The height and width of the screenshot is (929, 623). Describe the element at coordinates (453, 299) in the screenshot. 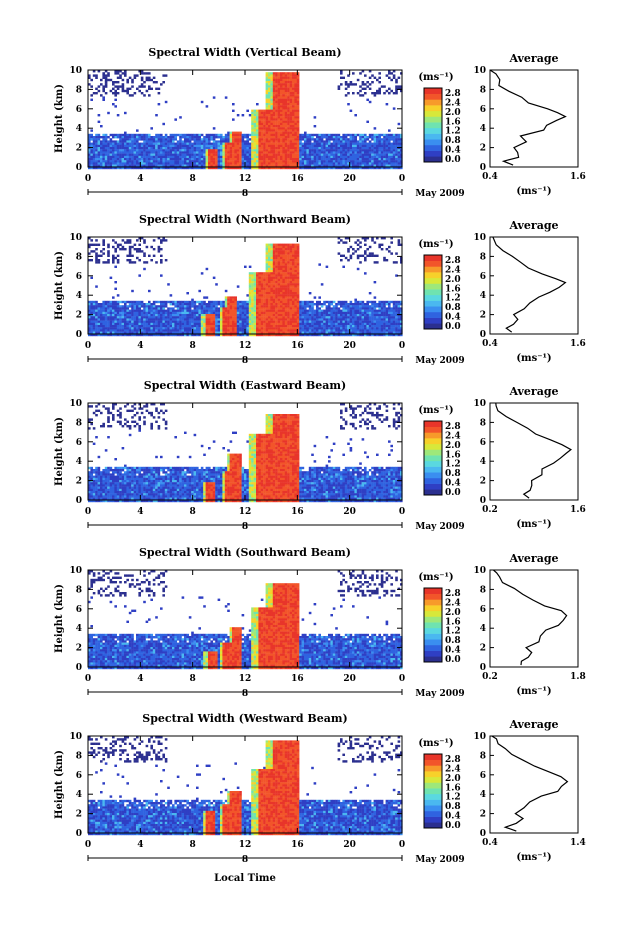

I see `colorbar-tick-label: 1.2` at that location.